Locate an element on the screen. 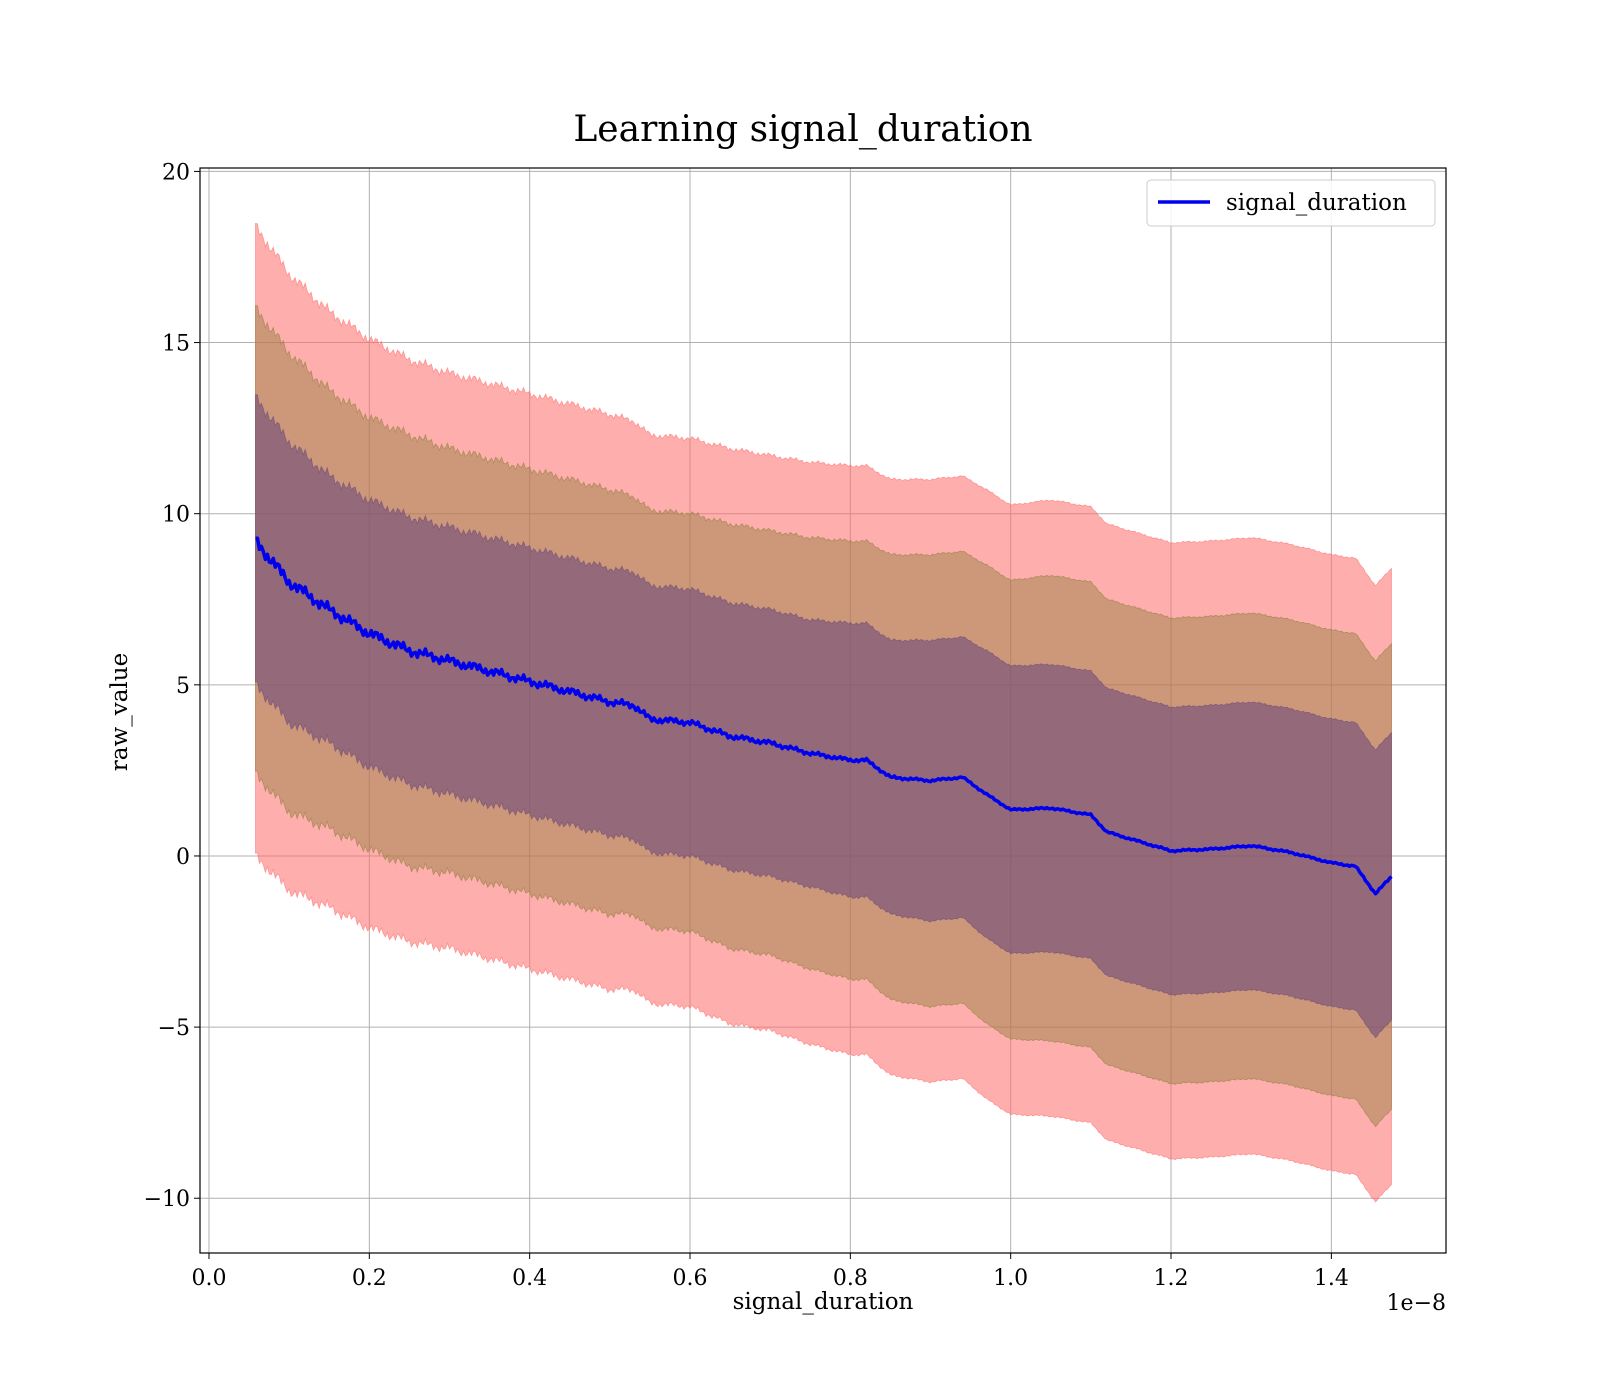  x-tick-label: 0.2 is located at coordinates (369, 1278).